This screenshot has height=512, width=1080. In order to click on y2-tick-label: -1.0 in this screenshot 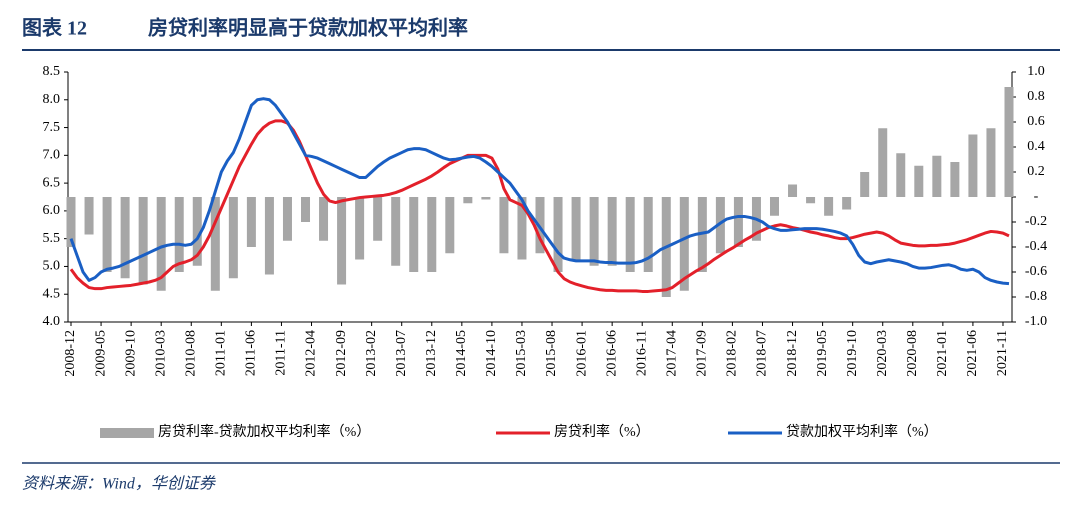, I will do `click(1036, 321)`.